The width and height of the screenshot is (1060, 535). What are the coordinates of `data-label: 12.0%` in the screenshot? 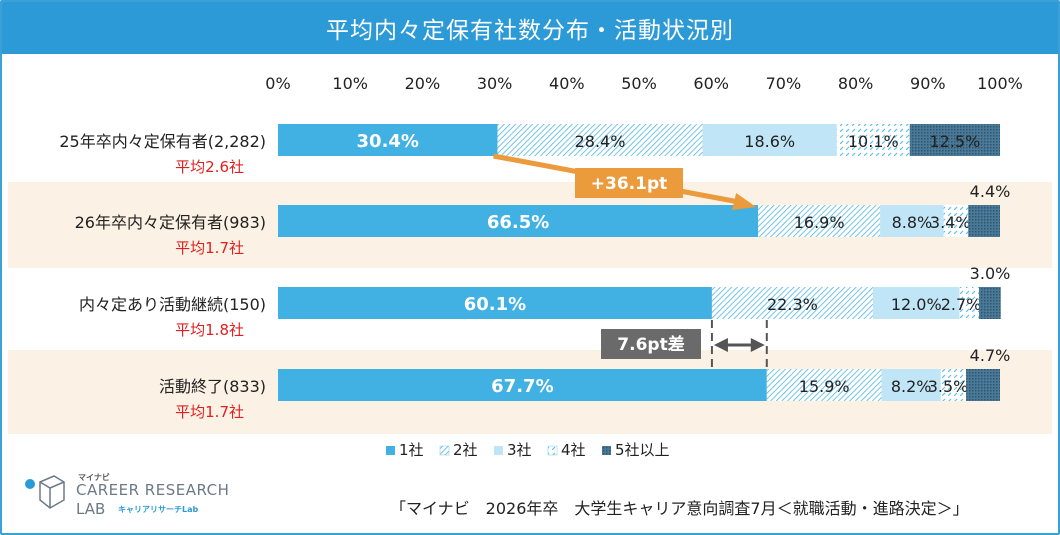 It's located at (916, 304).